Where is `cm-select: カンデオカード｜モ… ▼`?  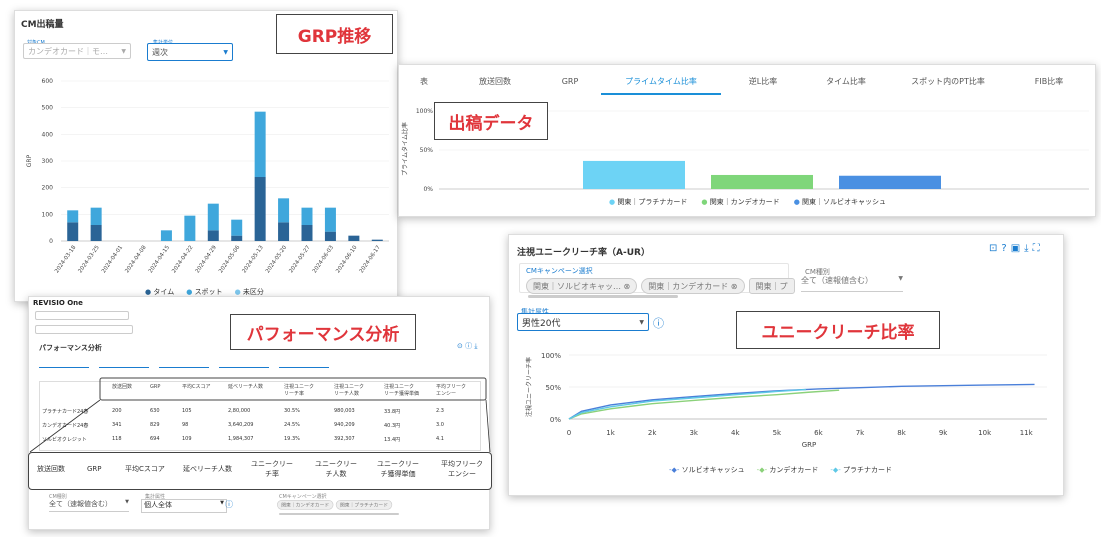 cm-select: カンデオカード｜モ… ▼ is located at coordinates (77, 51).